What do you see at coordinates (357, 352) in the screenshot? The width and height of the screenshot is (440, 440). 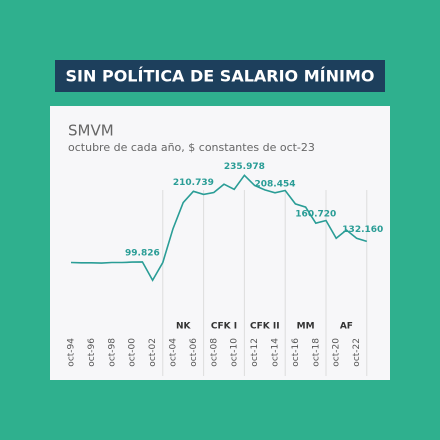 I see `x-tick-label: oct-22` at bounding box center [357, 352].